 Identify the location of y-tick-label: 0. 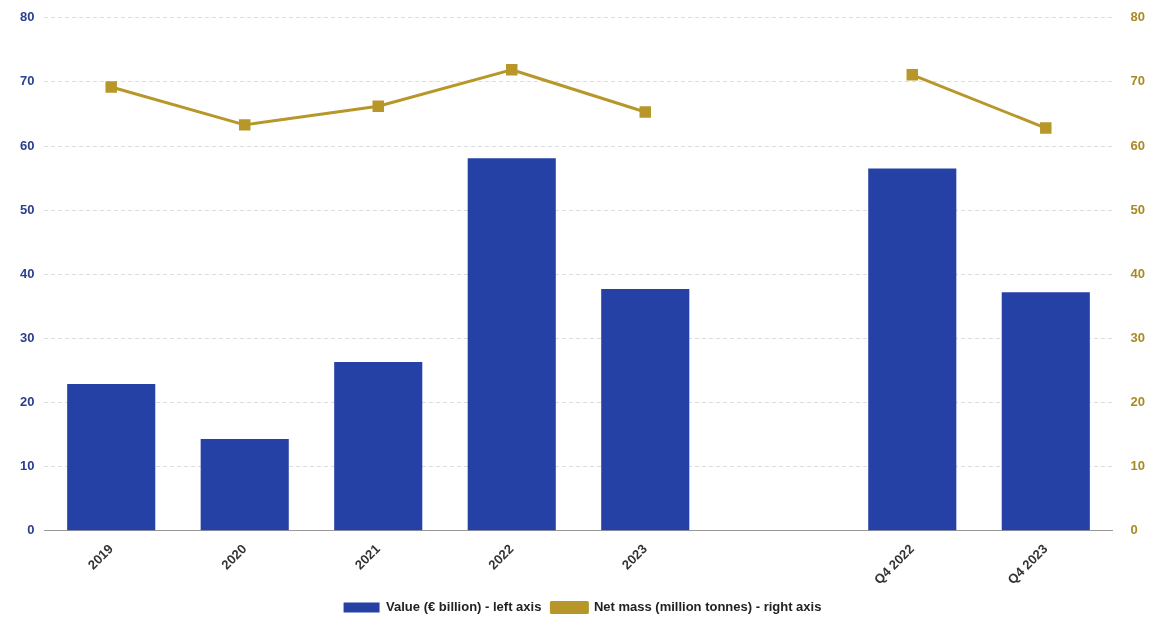
(31, 530).